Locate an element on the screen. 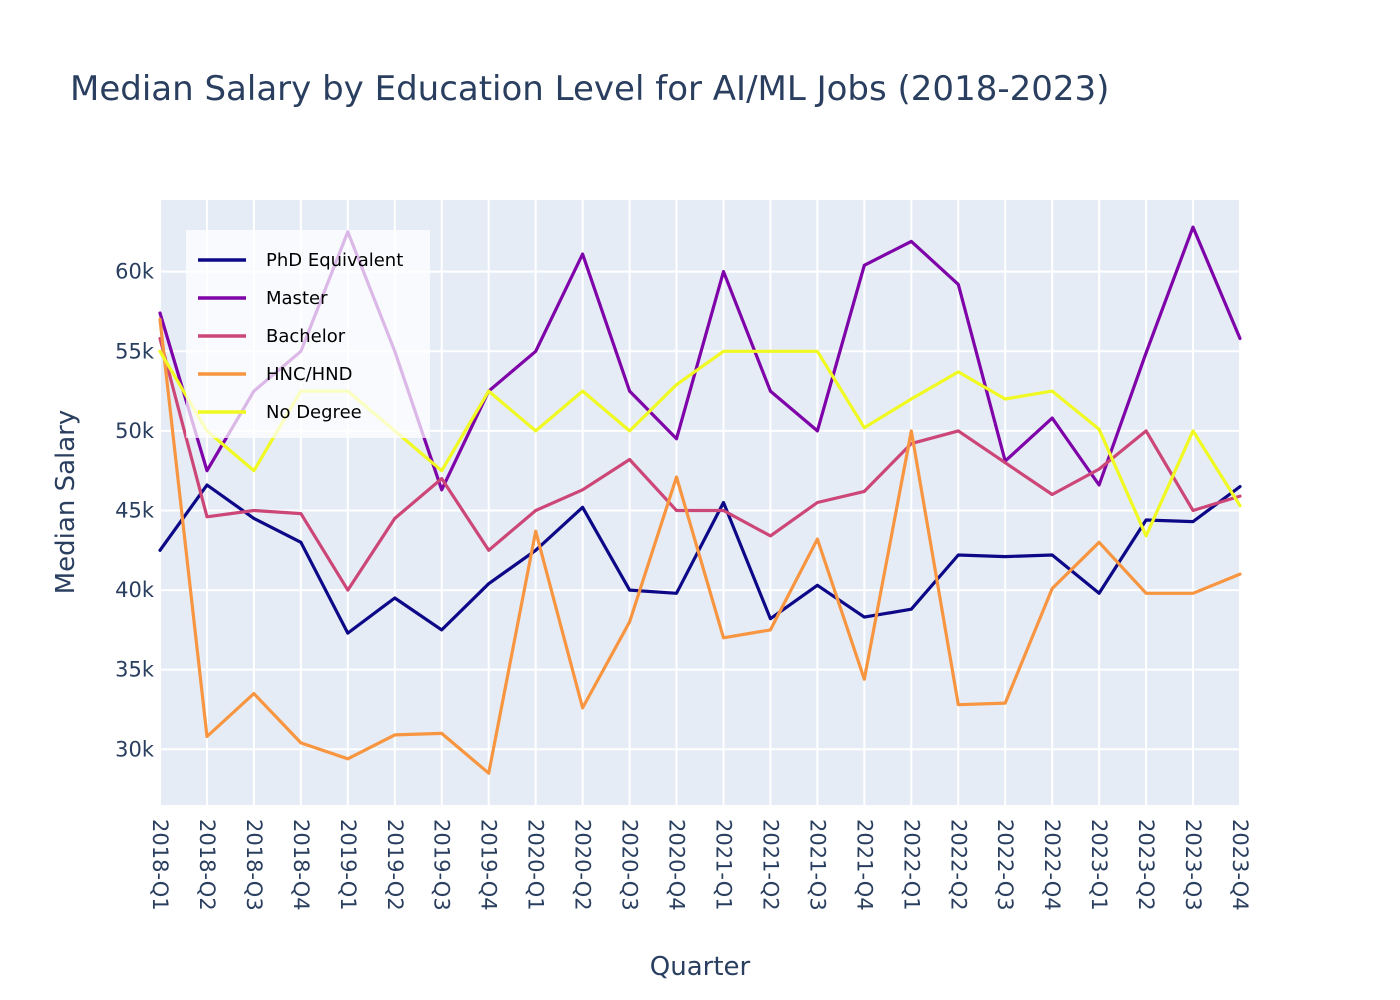  legend-box is located at coordinates (308, 334).